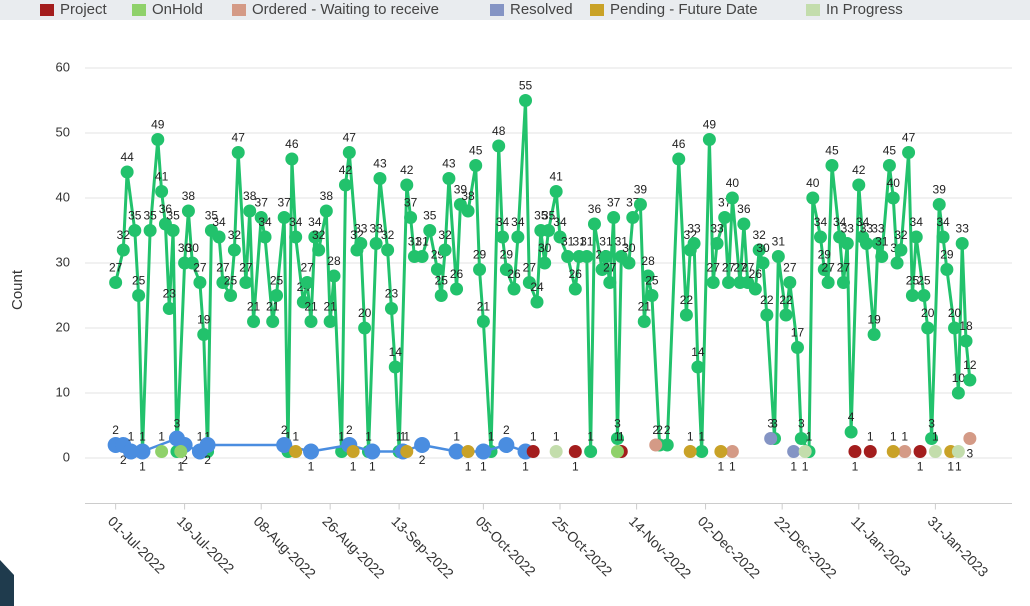 Image resolution: width=1030 pixels, height=606 pixels. What do you see at coordinates (449, 164) in the screenshot?
I see `data-label: 43` at bounding box center [449, 164].